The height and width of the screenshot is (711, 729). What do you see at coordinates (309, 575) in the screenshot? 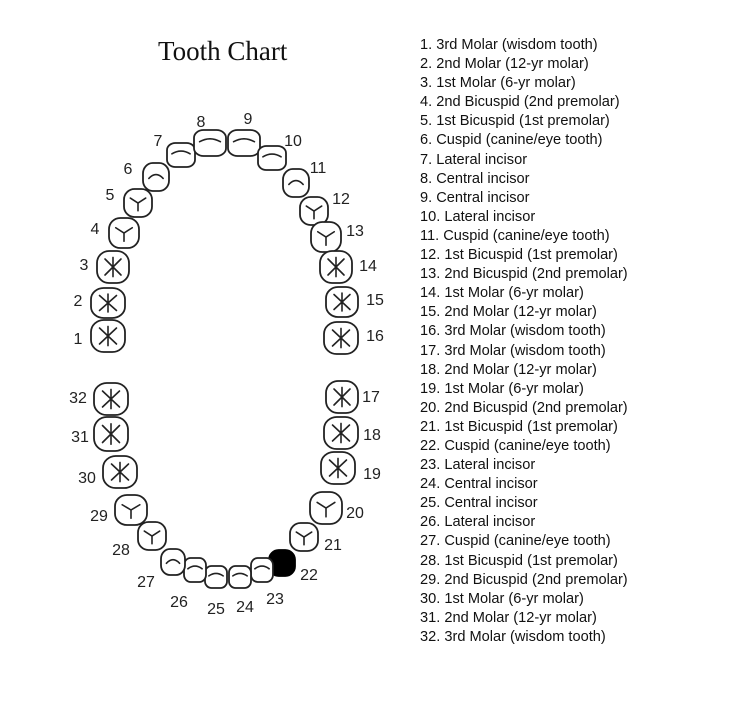
I see `tooth-number-22: 22` at bounding box center [309, 575].